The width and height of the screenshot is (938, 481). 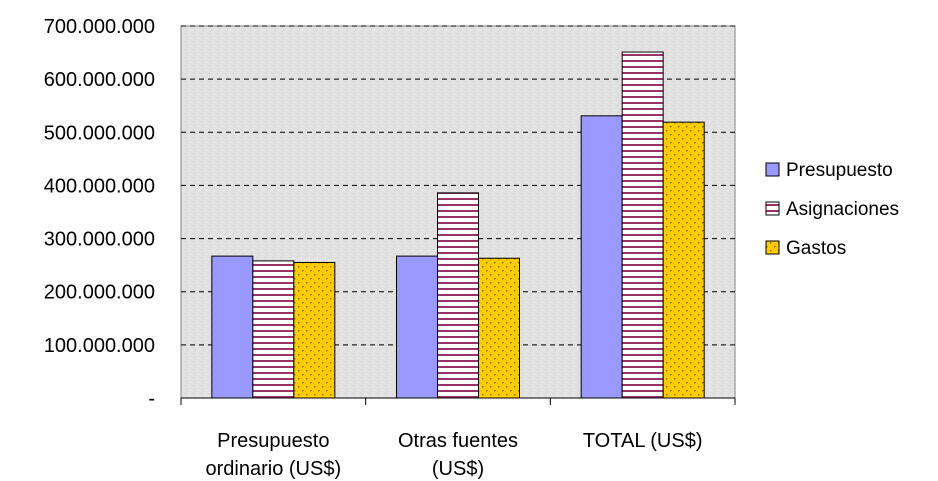 I want to click on y-tick-label: 400.000.000, so click(x=99, y=186).